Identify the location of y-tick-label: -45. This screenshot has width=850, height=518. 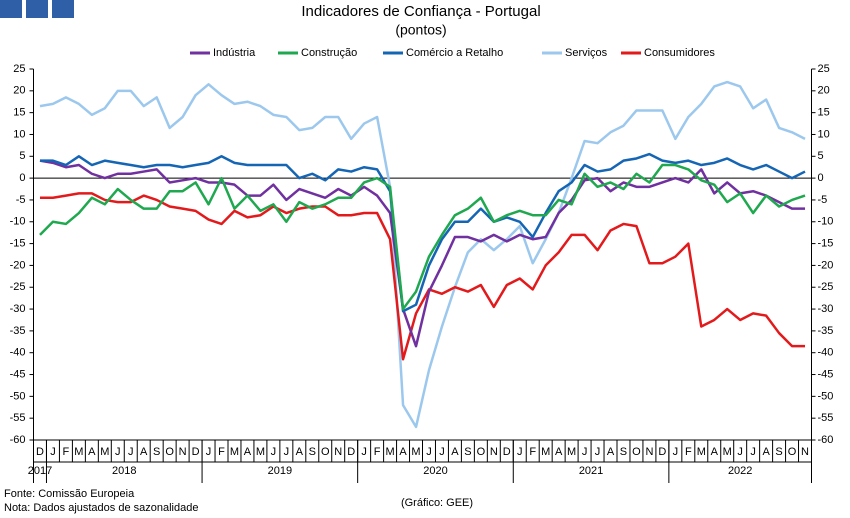
(18, 374).